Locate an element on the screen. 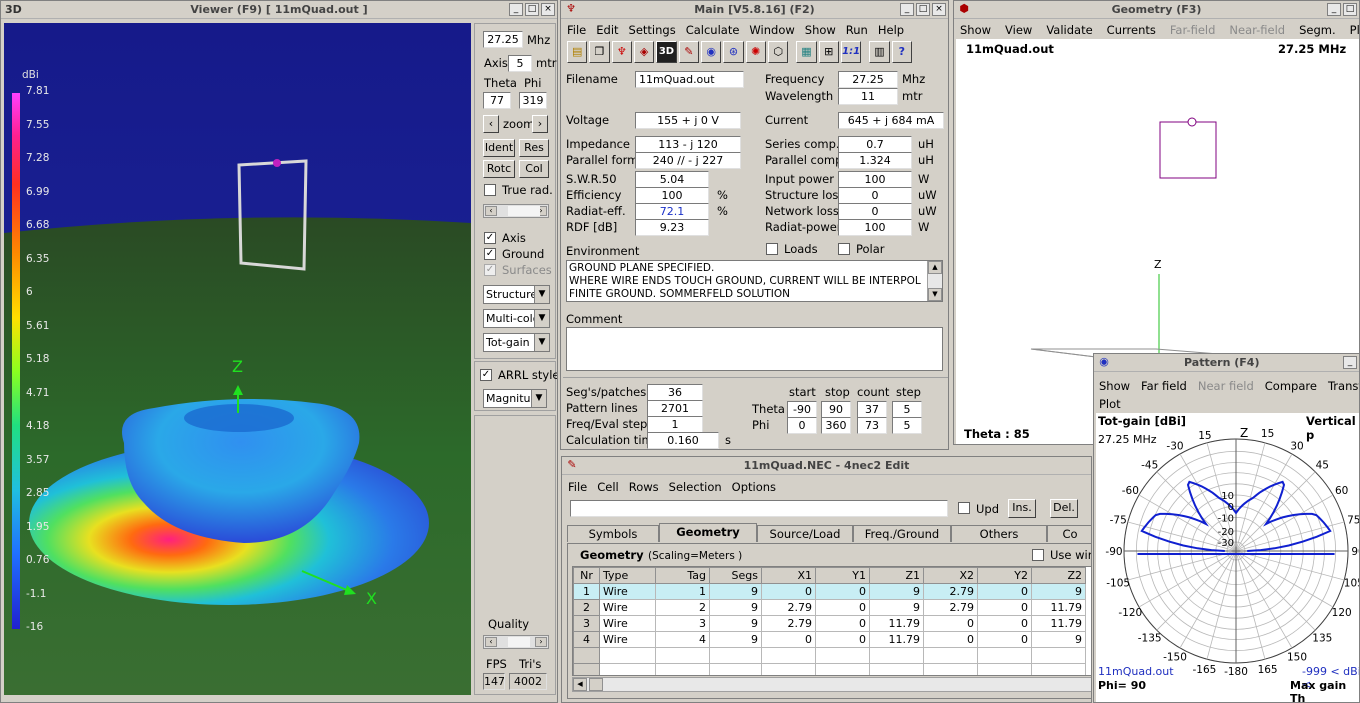 The width and height of the screenshot is (1360, 703). tab-source-load: Source/Load is located at coordinates (805, 533).